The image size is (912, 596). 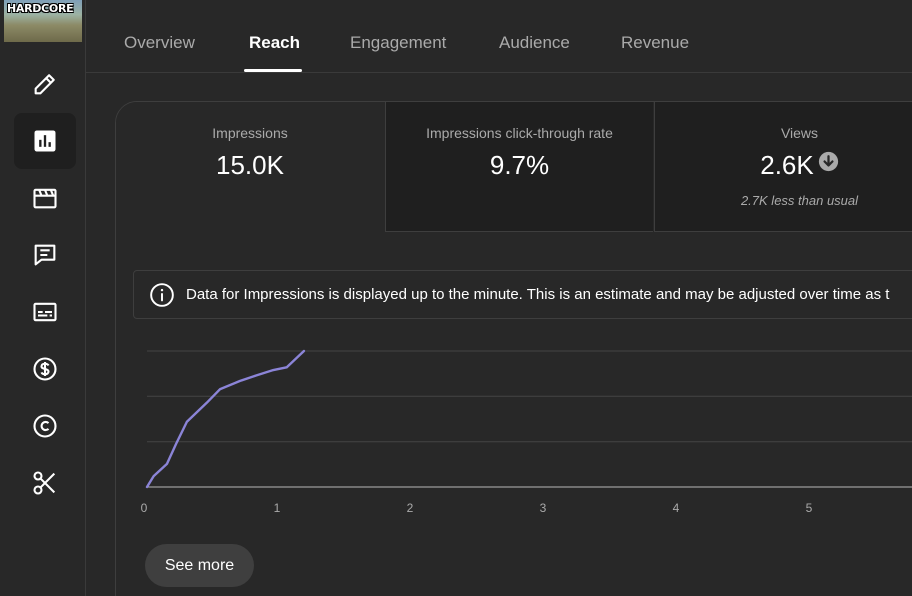 What do you see at coordinates (799, 200) in the screenshot?
I see `metric-note: 2.7K less than usual` at bounding box center [799, 200].